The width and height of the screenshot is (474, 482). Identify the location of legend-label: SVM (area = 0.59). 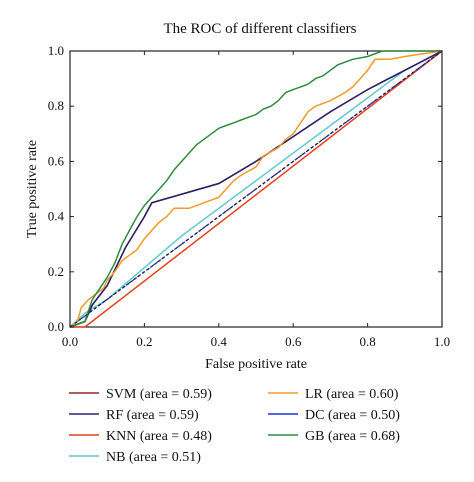
(159, 394).